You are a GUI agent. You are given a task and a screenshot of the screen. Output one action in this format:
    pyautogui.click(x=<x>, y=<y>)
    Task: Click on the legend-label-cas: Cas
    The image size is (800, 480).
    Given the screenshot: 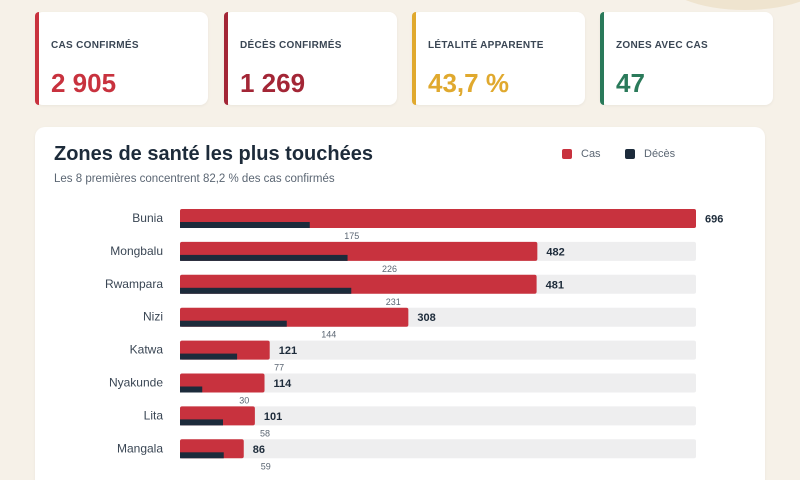 What is the action you would take?
    pyautogui.click(x=591, y=154)
    